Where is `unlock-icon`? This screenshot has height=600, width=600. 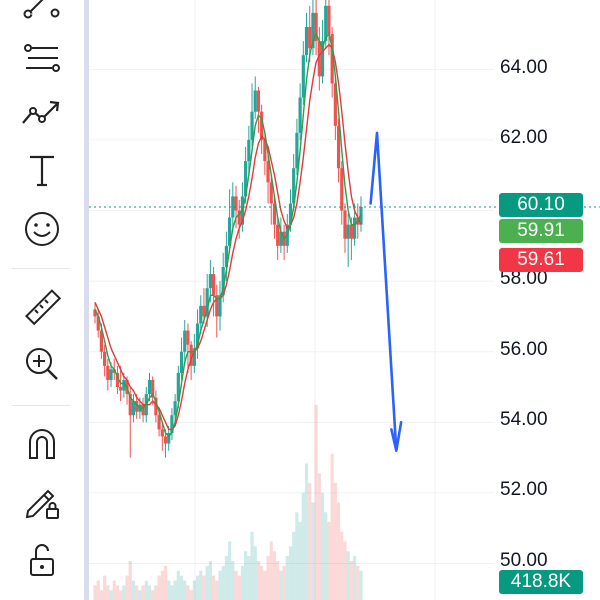 unlock-icon is located at coordinates (42, 559).